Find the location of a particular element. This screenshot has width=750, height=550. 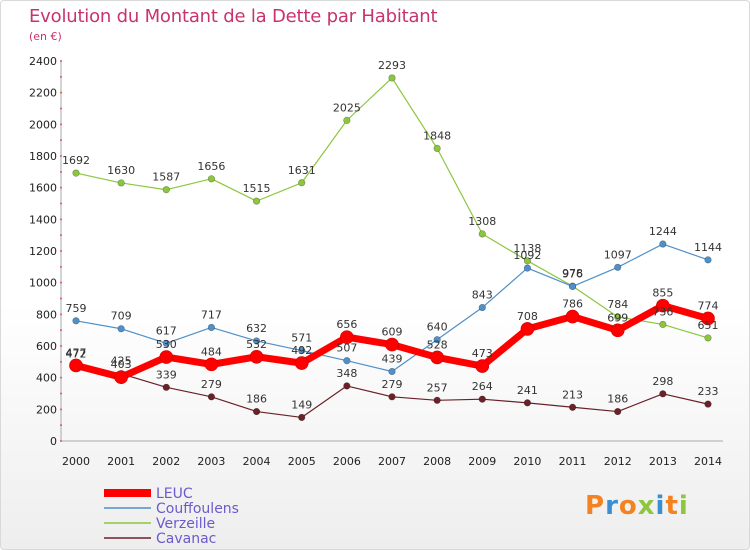

data-label-leuc: 708 is located at coordinates (527, 316).